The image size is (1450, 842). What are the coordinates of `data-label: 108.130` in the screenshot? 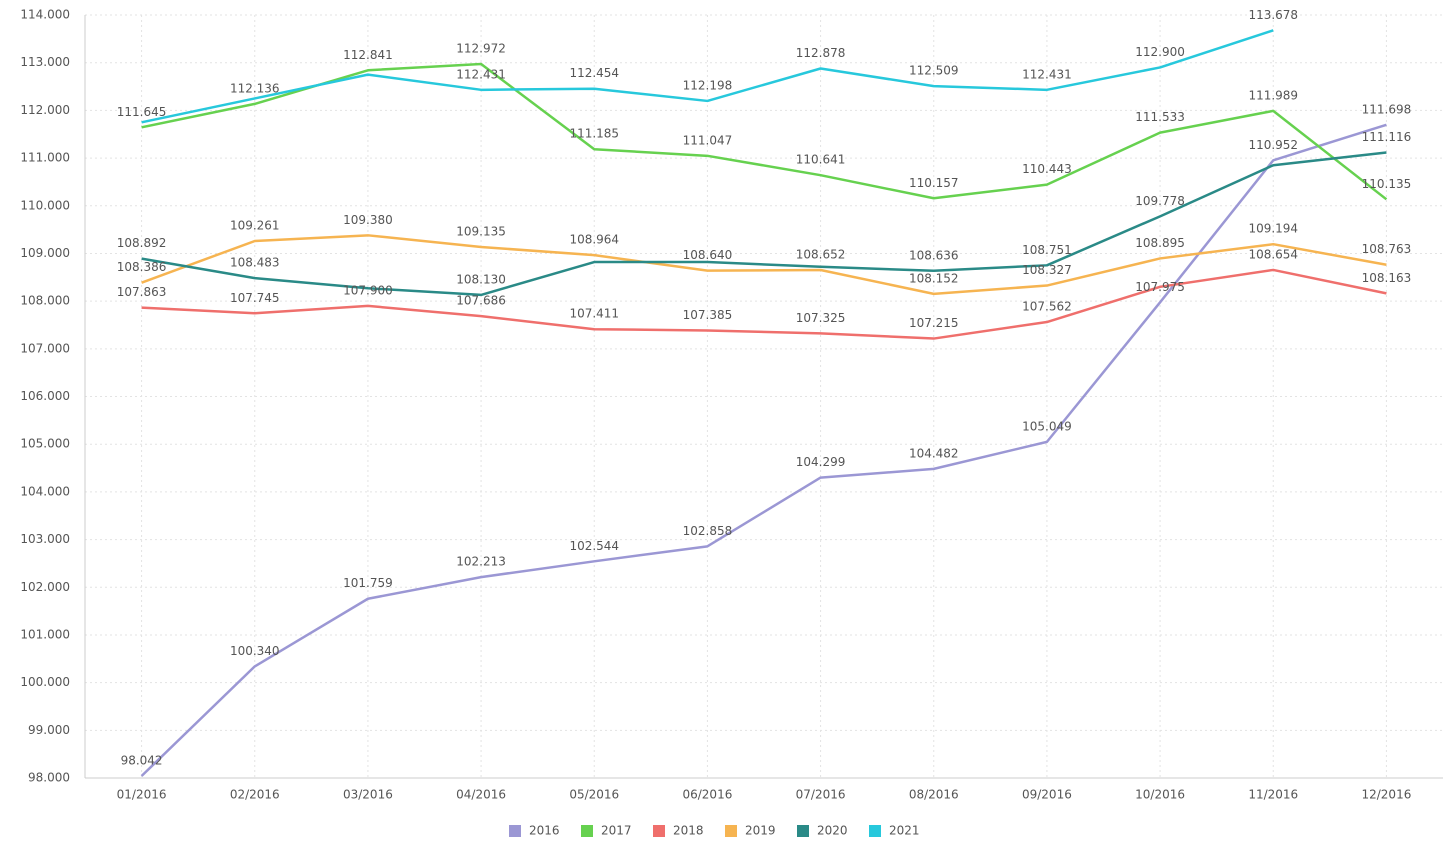 It's located at (481, 279).